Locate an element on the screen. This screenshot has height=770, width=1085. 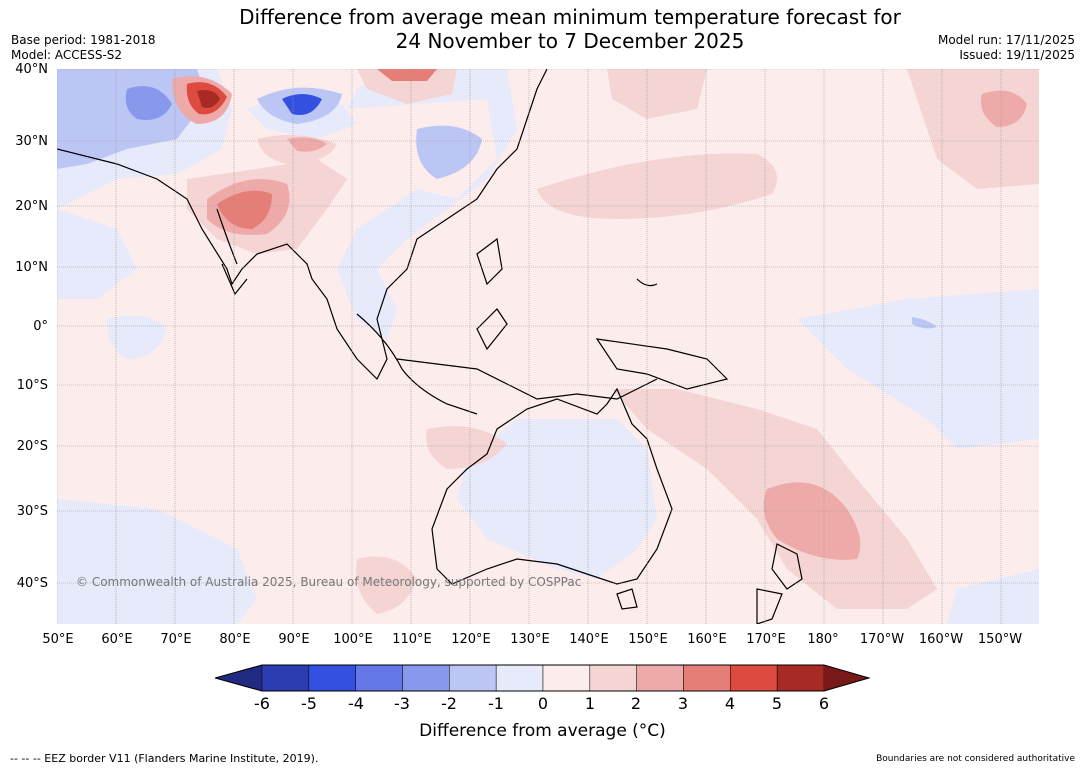
colorbar-tick: 5 is located at coordinates (777, 703).